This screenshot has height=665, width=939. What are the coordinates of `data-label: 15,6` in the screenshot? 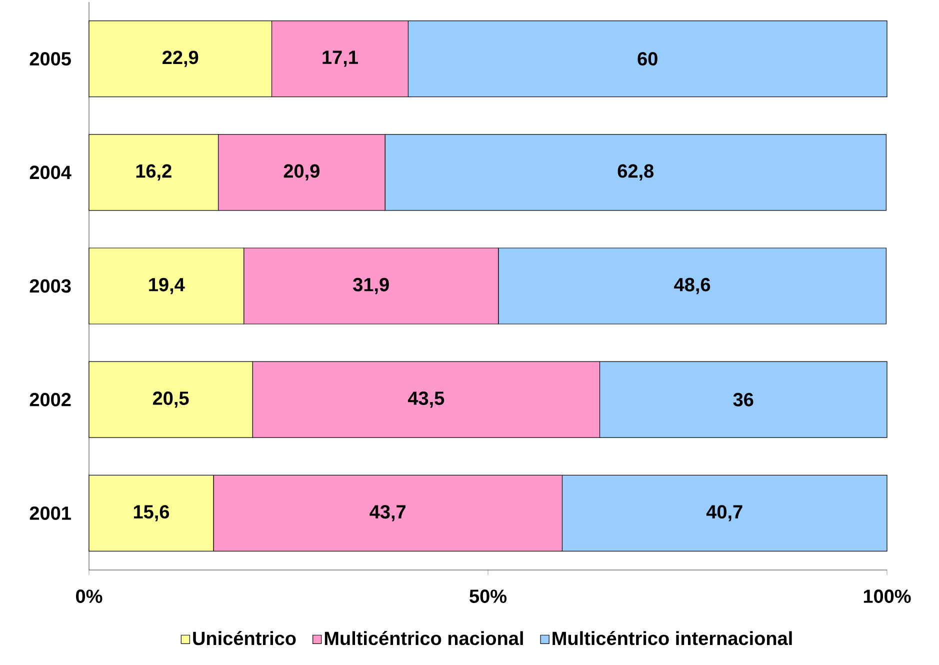 It's located at (152, 513).